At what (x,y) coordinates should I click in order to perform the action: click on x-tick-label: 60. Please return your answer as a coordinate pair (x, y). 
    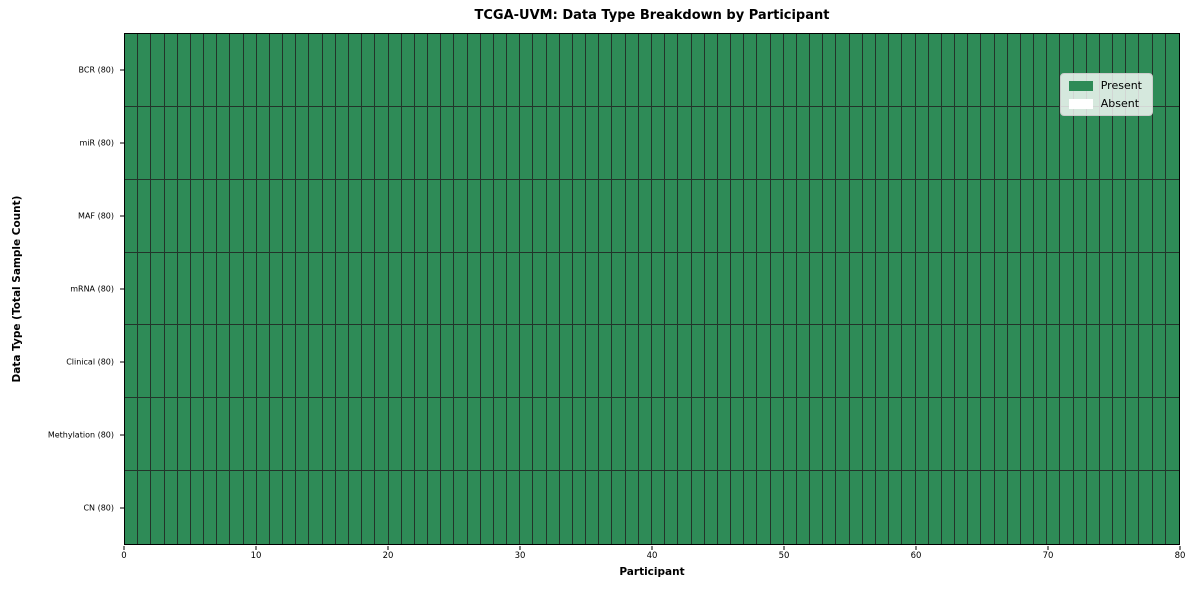
    Looking at the image, I should click on (916, 556).